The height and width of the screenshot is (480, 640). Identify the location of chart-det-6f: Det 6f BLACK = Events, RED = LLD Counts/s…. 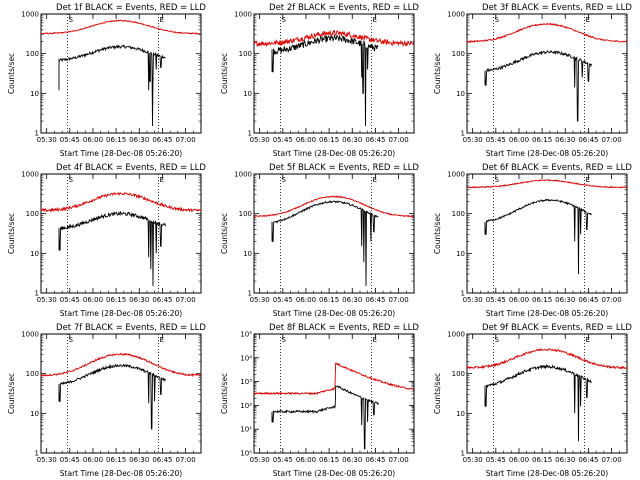
(532, 240).